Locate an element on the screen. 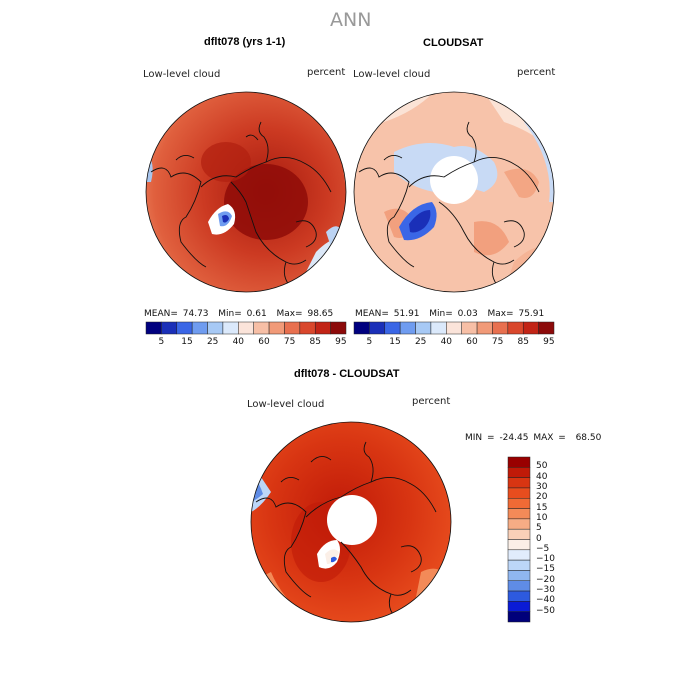 The image size is (700, 700). panel2-stats: MEAN= 51.91 Min= 0.03 Max= 75.91 is located at coordinates (449, 314).